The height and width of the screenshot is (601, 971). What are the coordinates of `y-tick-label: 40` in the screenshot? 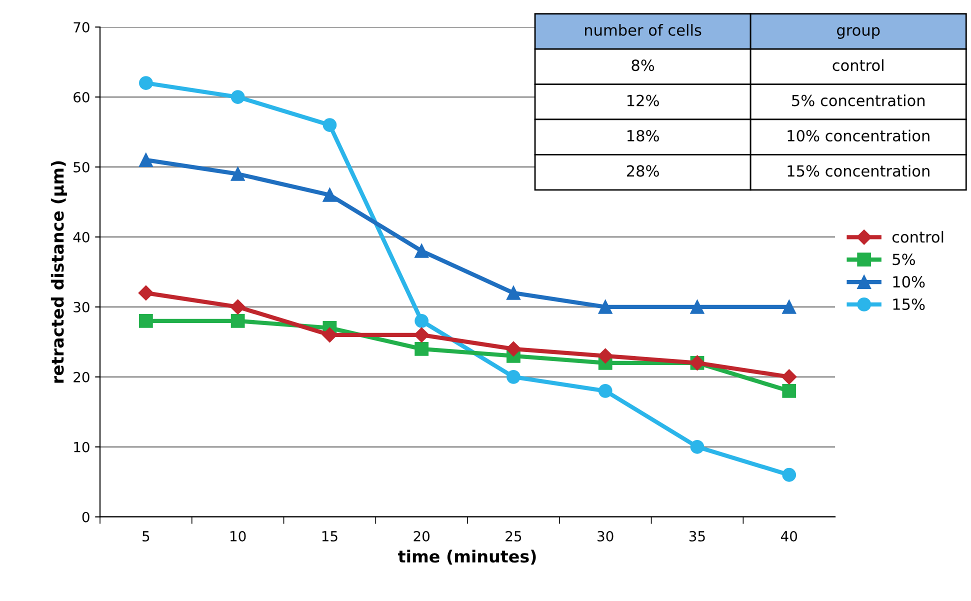 It's located at (81, 237).